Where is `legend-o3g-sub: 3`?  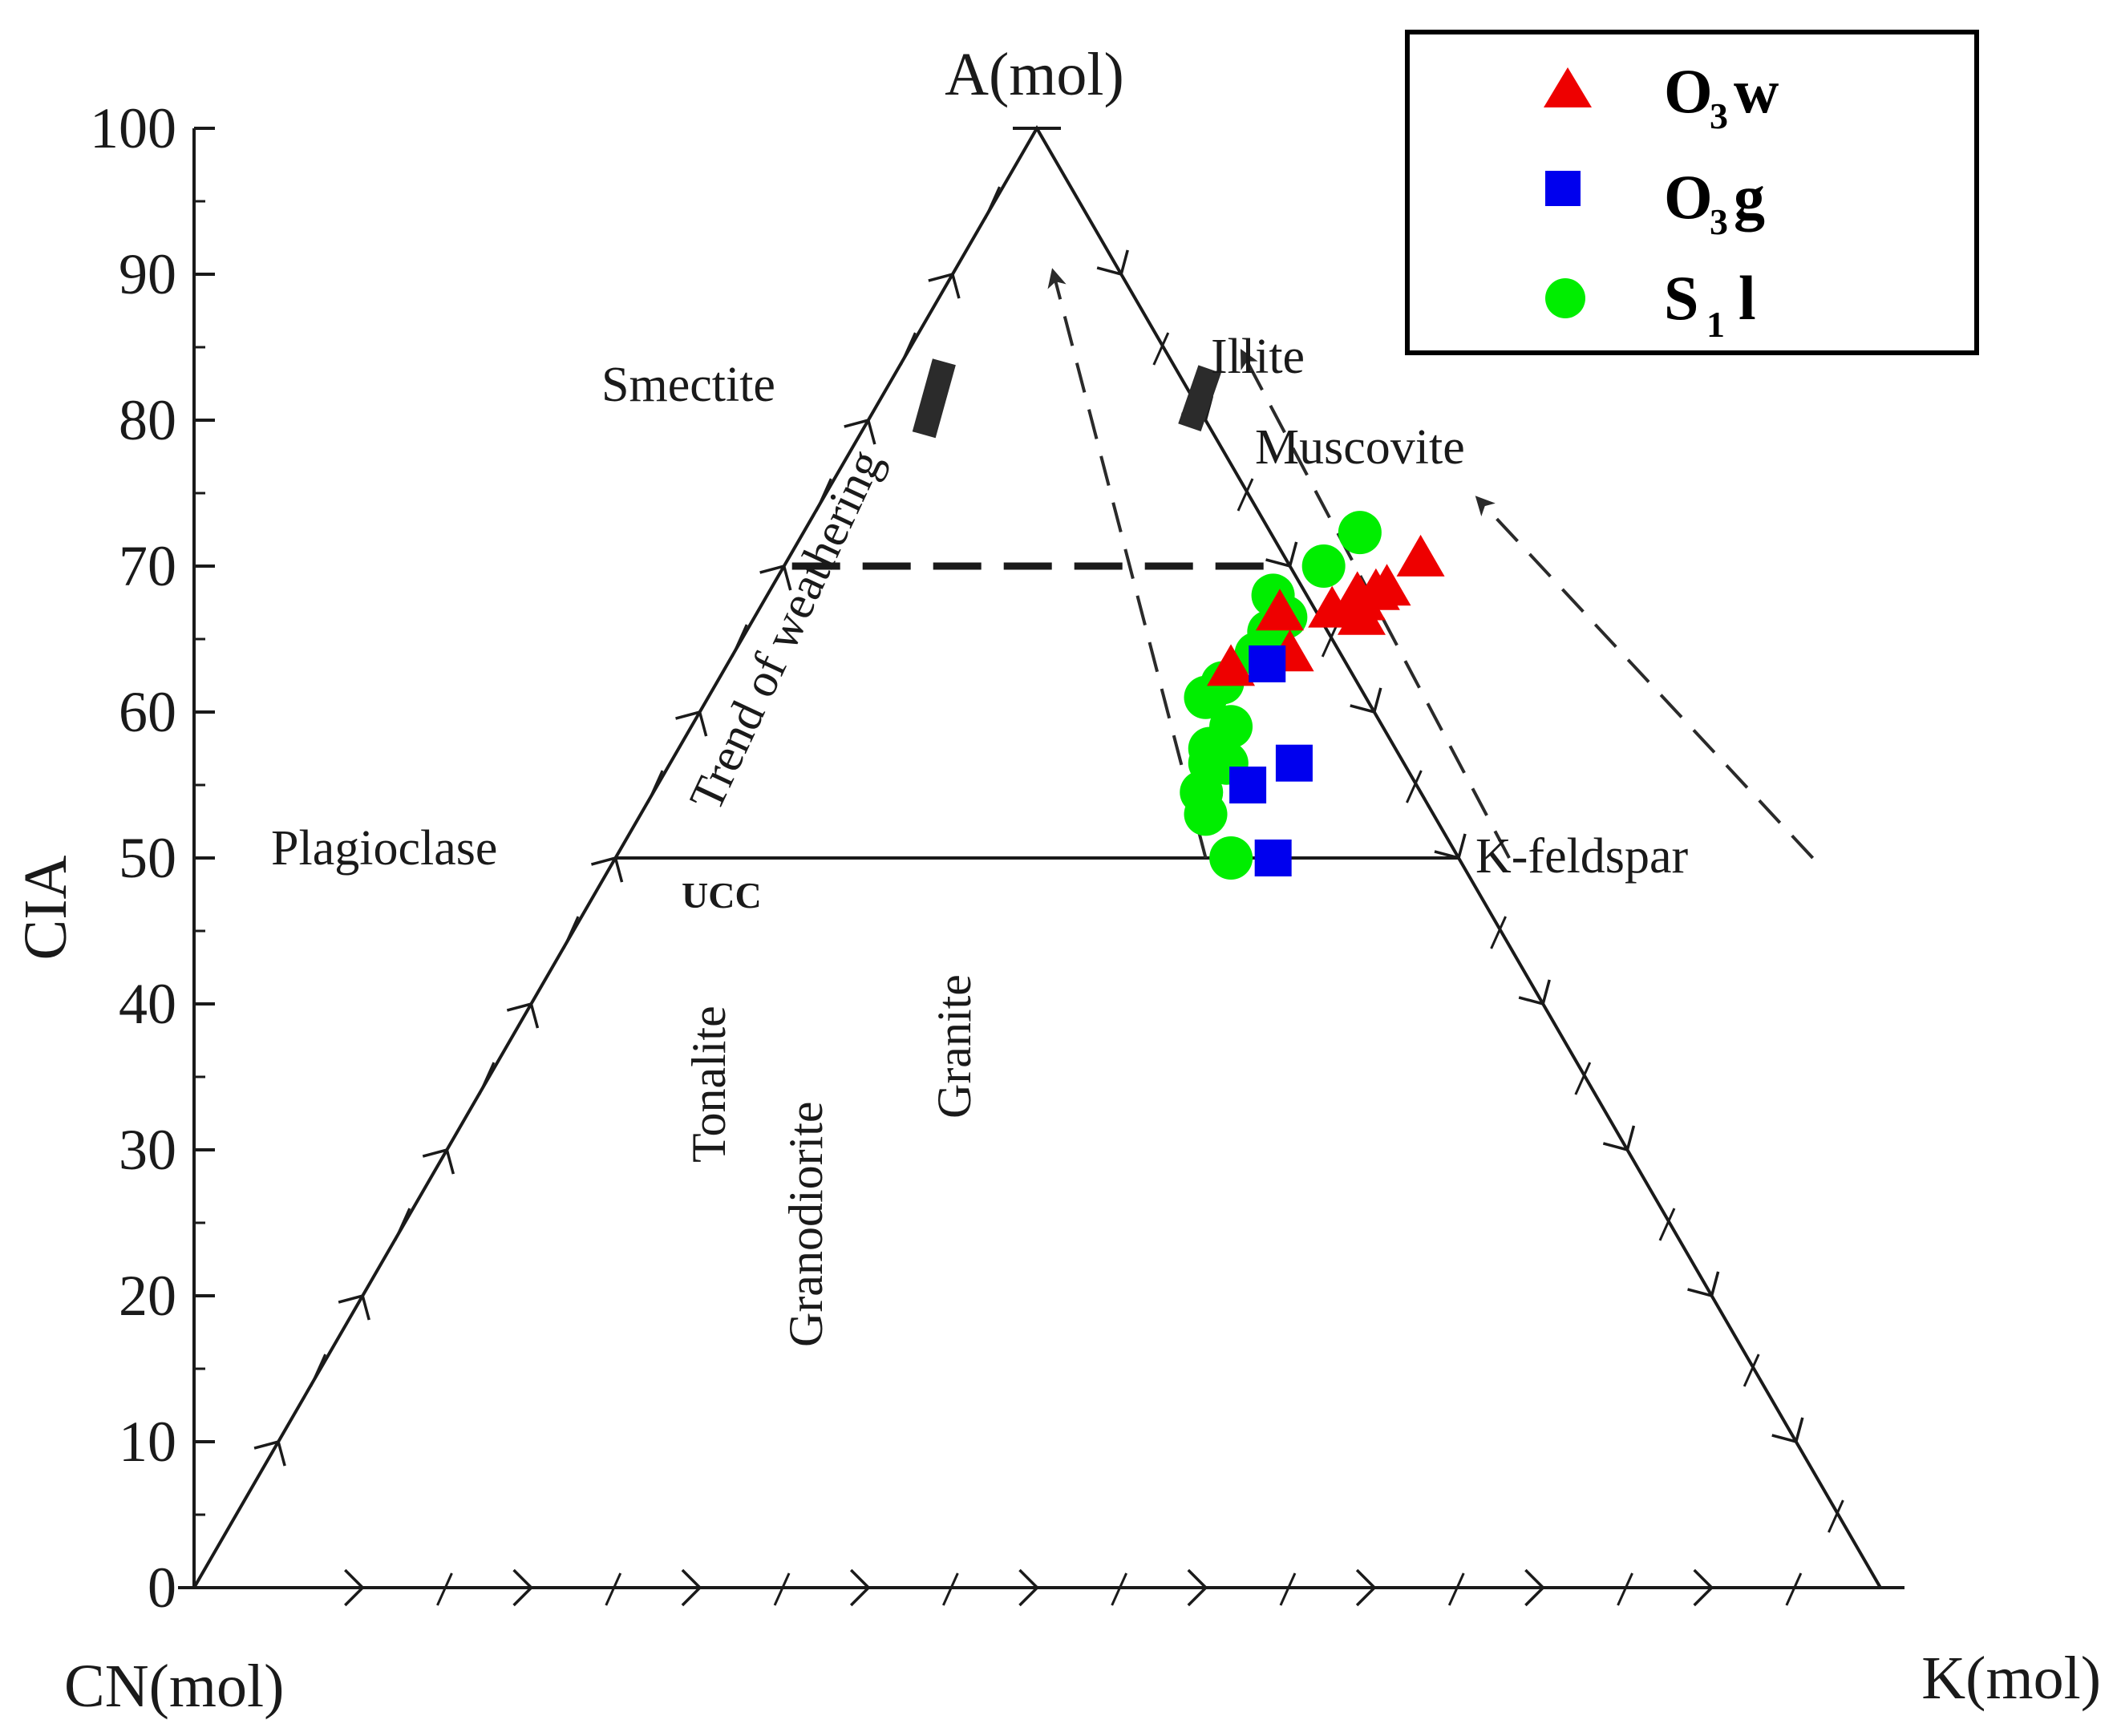
legend-o3g-sub: 3 is located at coordinates (1719, 222).